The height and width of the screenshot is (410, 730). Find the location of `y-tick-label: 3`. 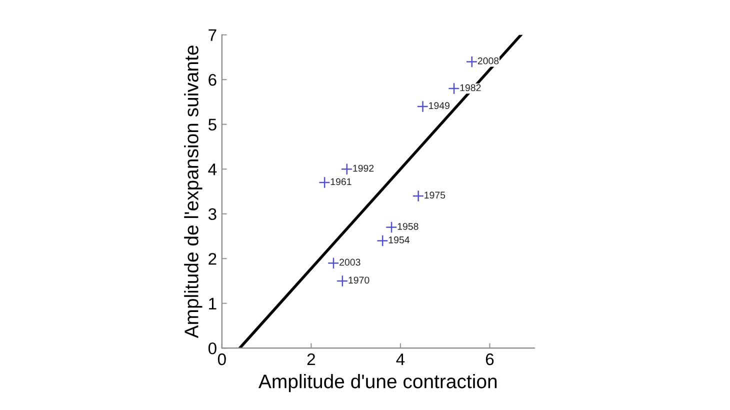

y-tick-label: 3 is located at coordinates (212, 214).